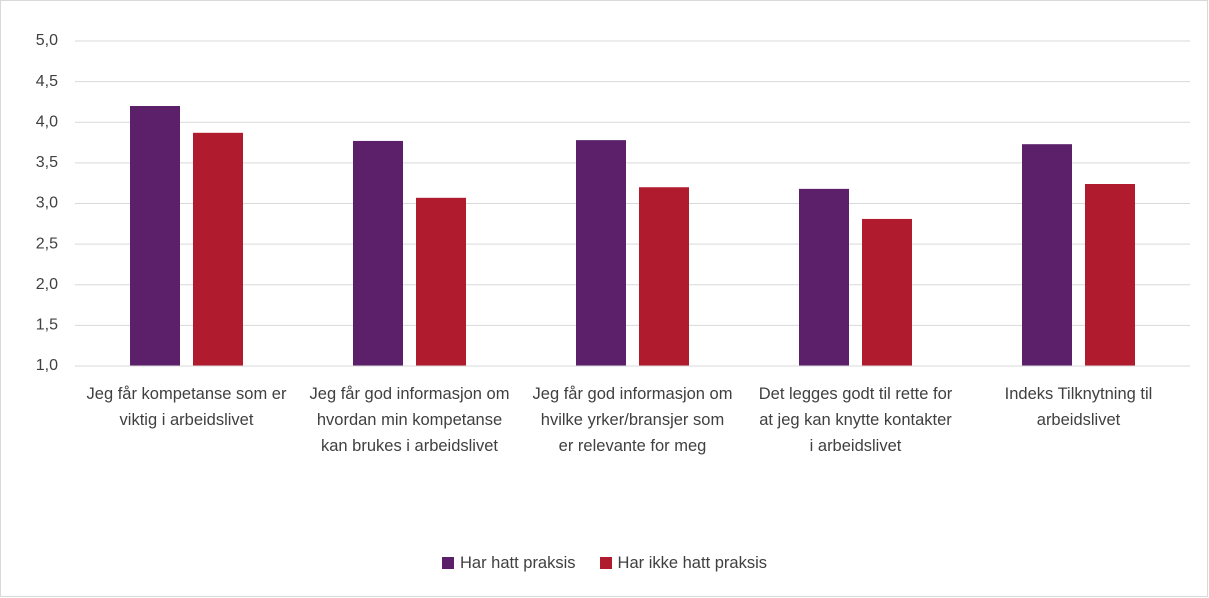  Describe the element at coordinates (517, 563) in the screenshot. I see `legend-label: Har hatt praksis` at that location.